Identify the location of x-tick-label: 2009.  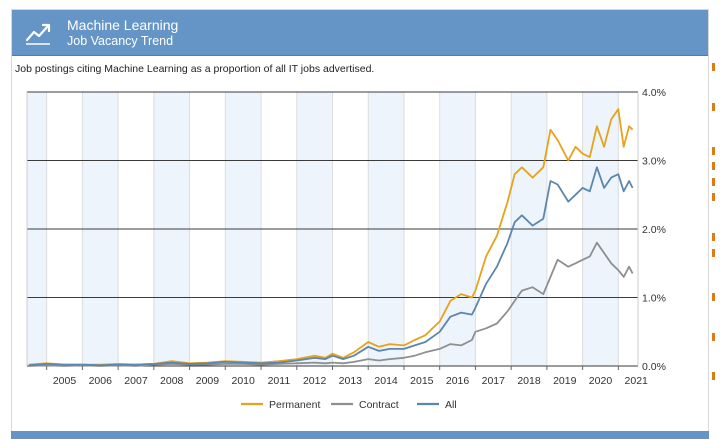
(208, 381).